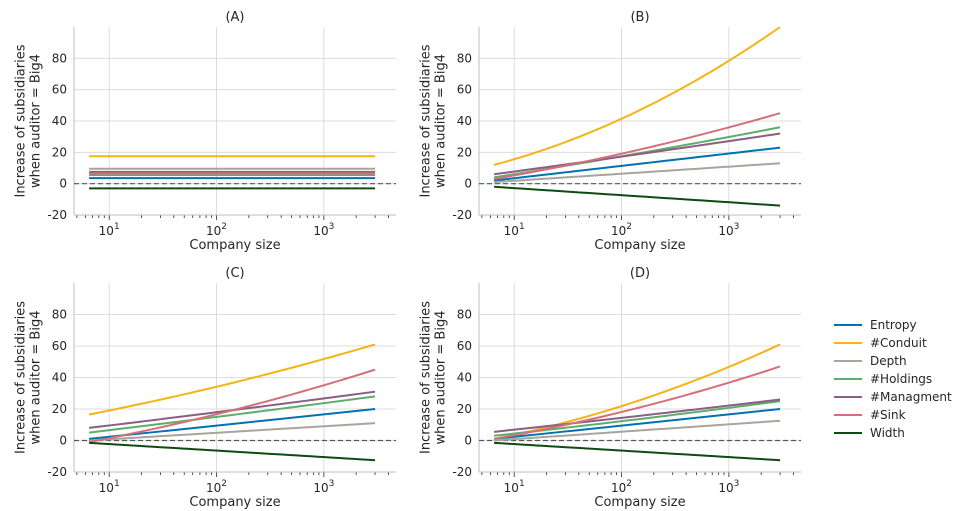 The height and width of the screenshot is (511, 956). I want to click on panel-c-series-group, so click(232, 402).